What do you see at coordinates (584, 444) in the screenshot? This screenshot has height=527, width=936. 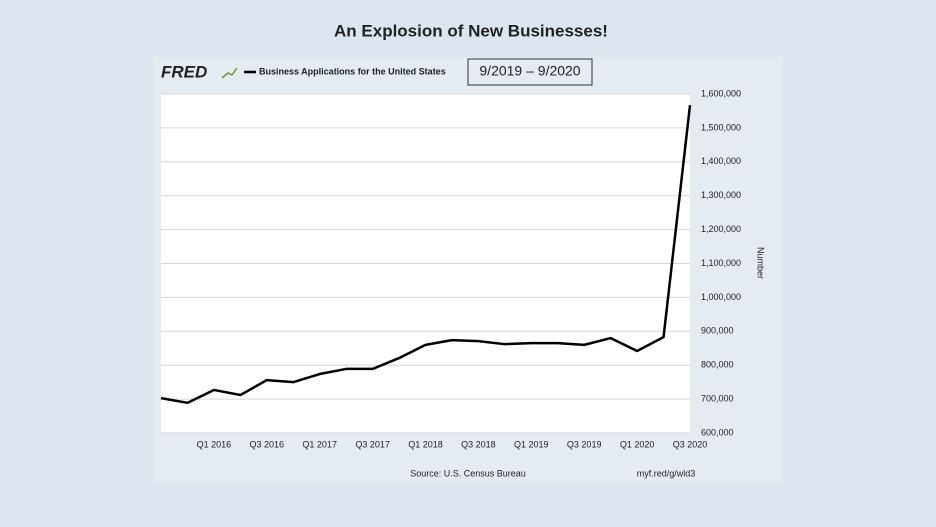 I see `x-tick-label: Q3 2019` at bounding box center [584, 444].